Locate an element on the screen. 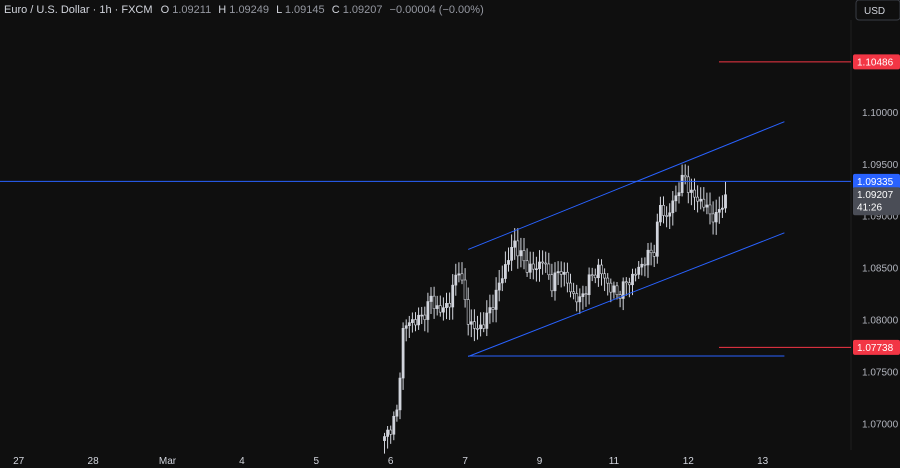 The height and width of the screenshot is (468, 900). price-tag-box is located at coordinates (876, 181).